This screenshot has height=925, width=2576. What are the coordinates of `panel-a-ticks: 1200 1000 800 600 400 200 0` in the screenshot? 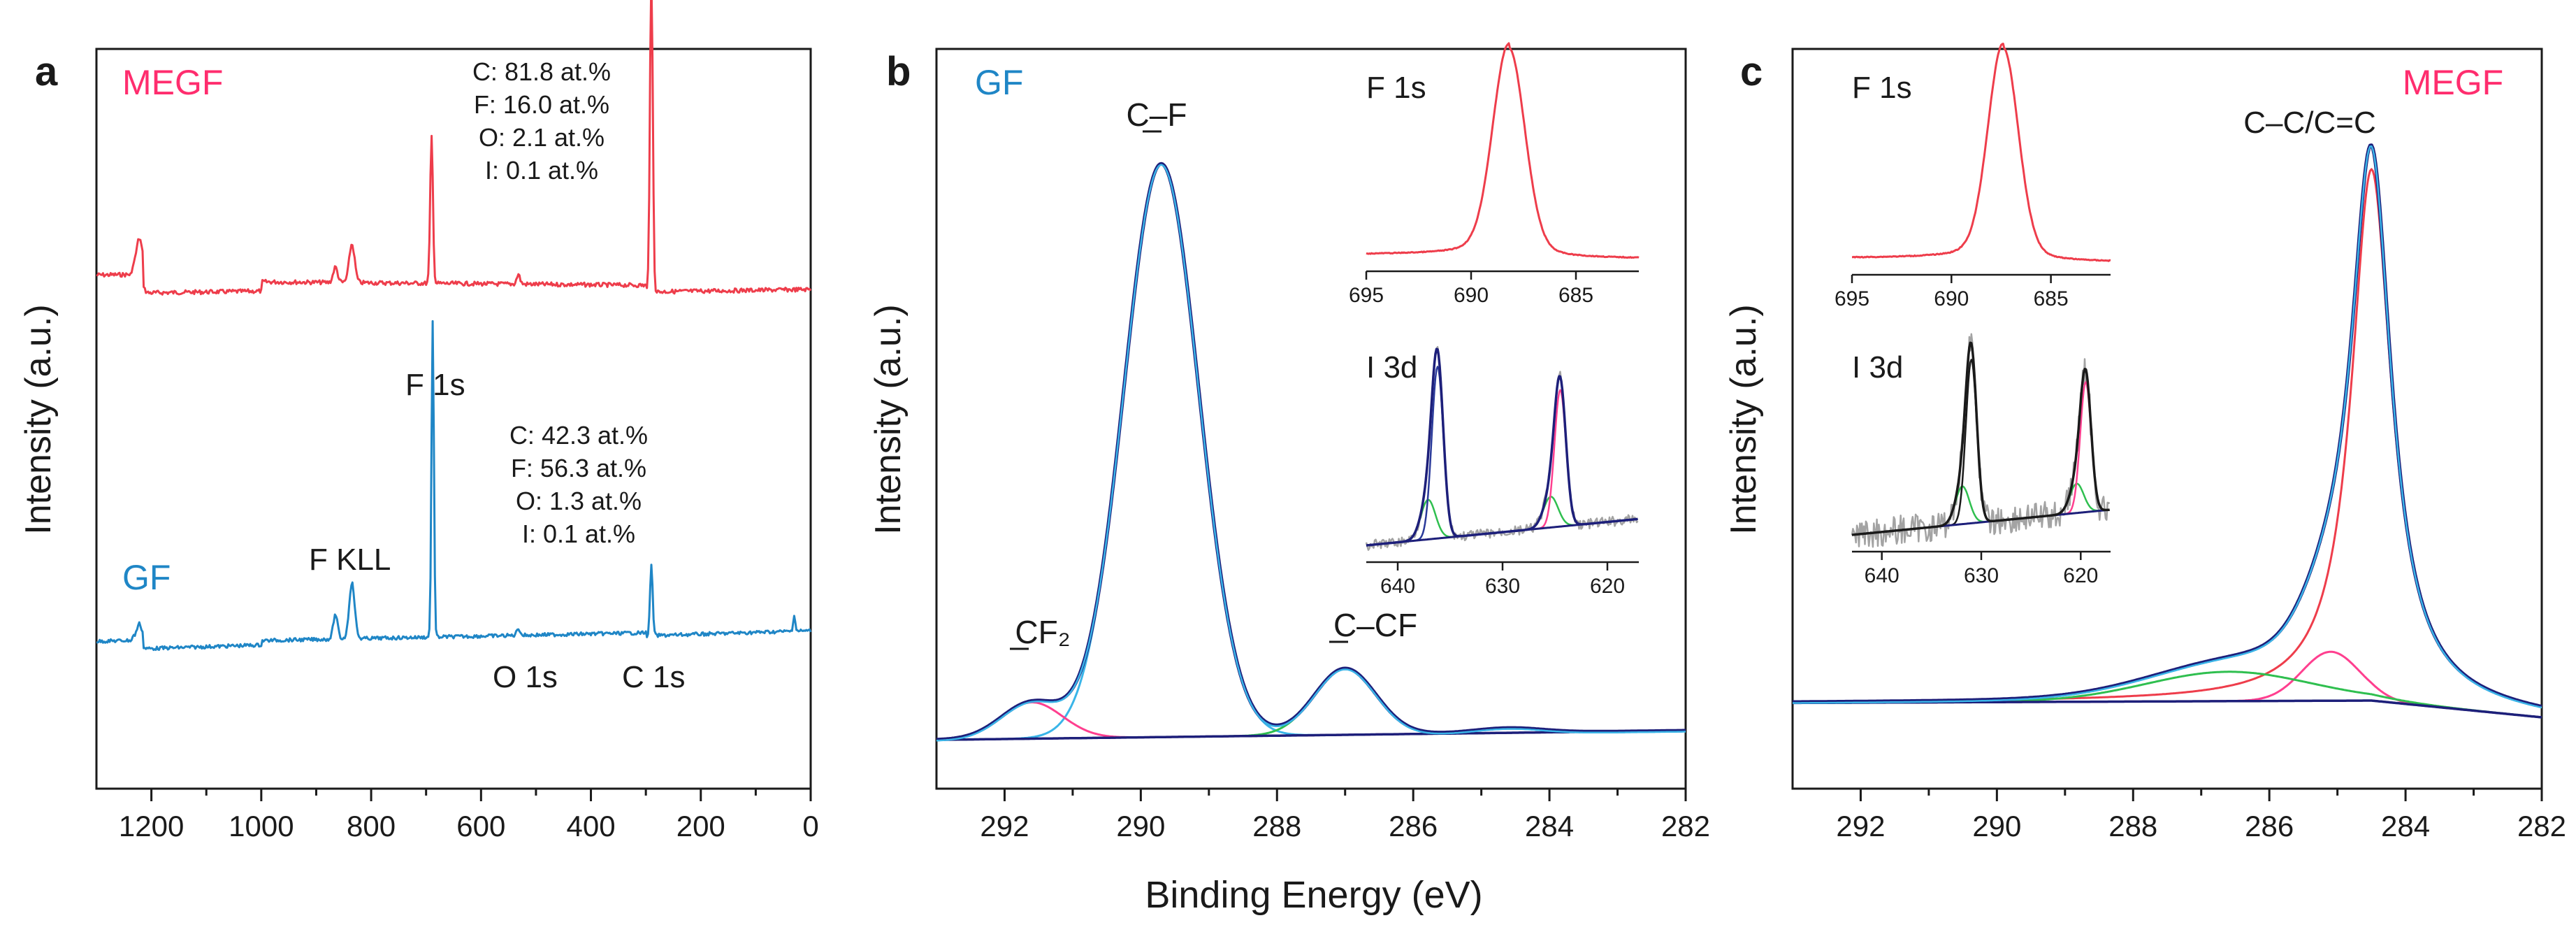 It's located at (469, 816).